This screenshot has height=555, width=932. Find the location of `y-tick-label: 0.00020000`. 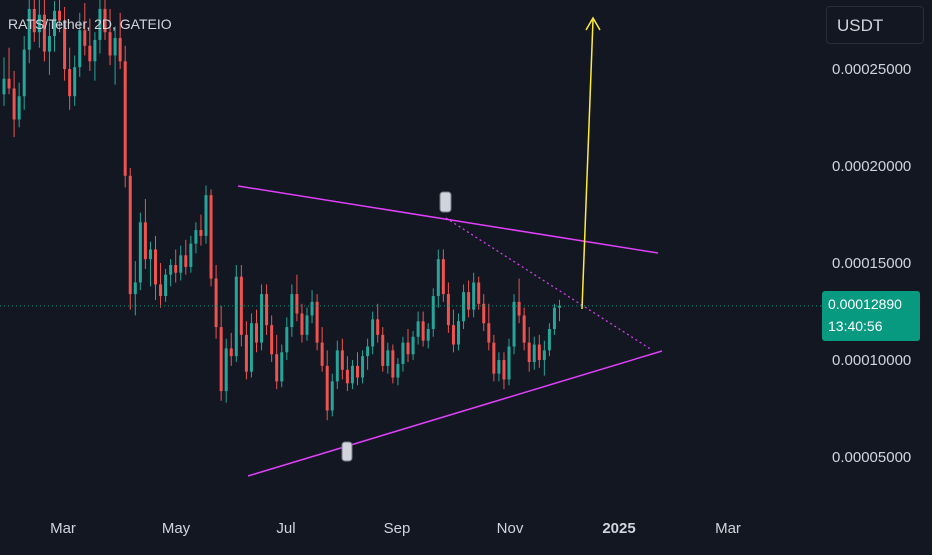

y-tick-label: 0.00020000 is located at coordinates (872, 166).